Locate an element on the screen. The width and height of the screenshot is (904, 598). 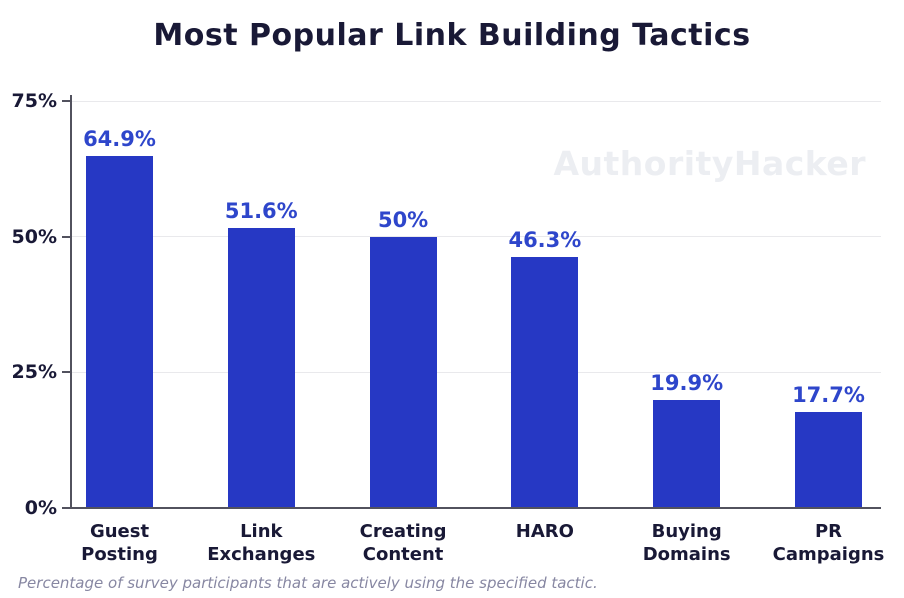
y-tick-label-50%: 50% is located at coordinates (34, 236).